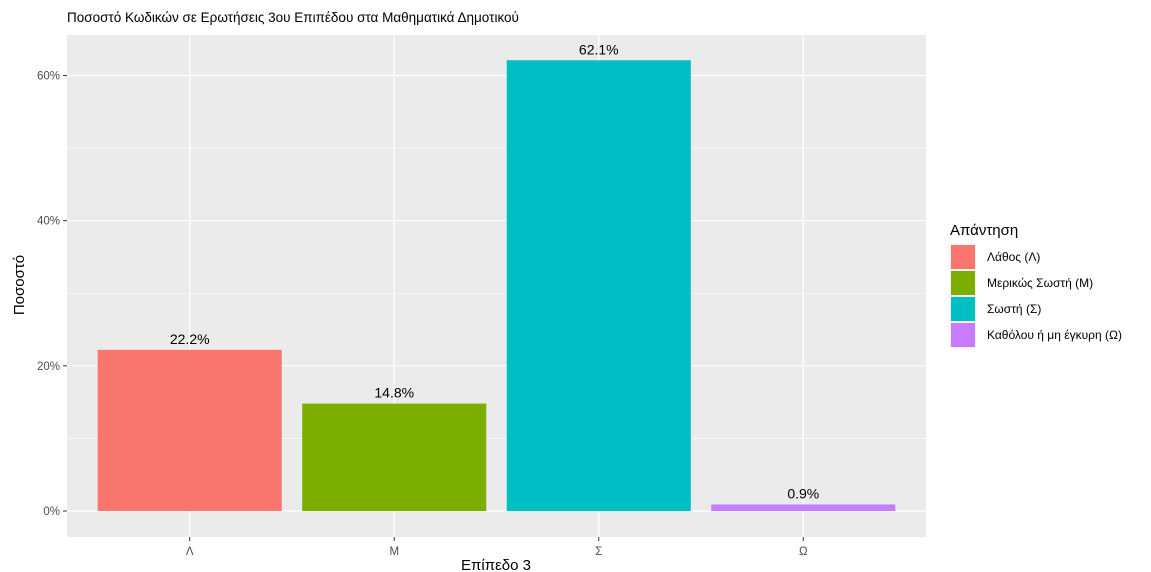 The image size is (1151, 572). What do you see at coordinates (52, 294) in the screenshot?
I see `y-axis-ticks: 0% 20% 40% 60%` at bounding box center [52, 294].